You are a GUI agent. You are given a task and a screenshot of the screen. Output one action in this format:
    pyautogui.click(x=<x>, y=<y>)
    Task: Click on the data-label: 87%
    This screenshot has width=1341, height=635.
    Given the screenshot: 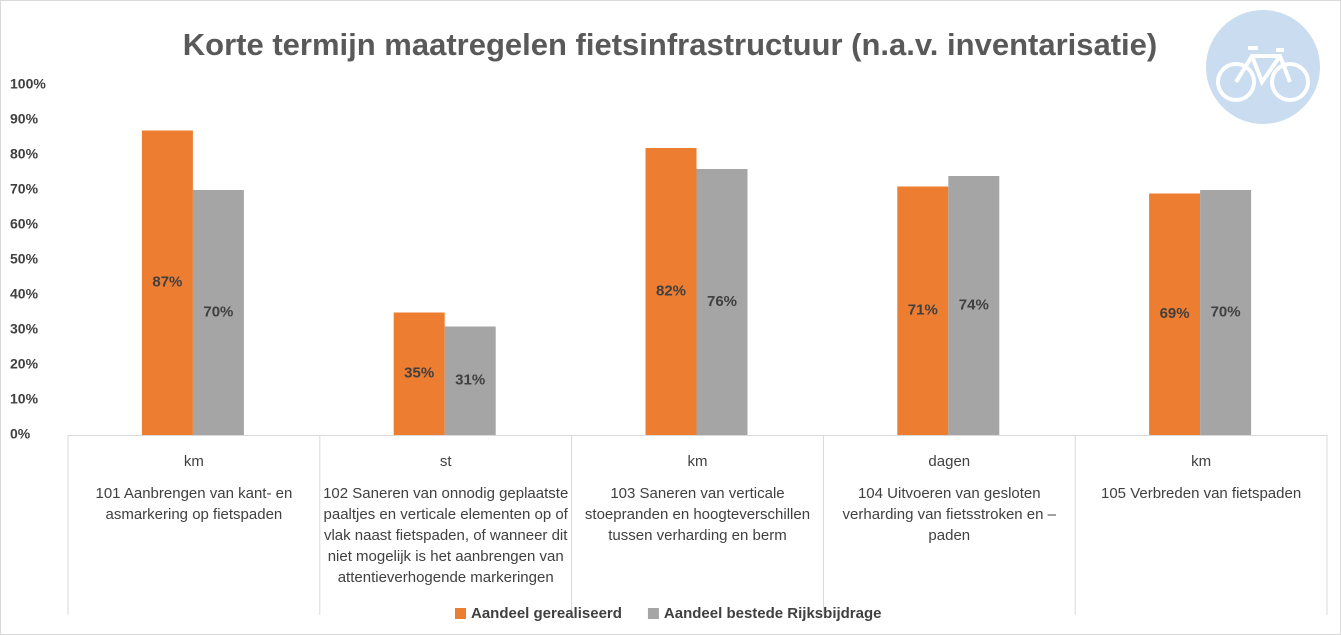 What is the action you would take?
    pyautogui.click(x=167, y=282)
    